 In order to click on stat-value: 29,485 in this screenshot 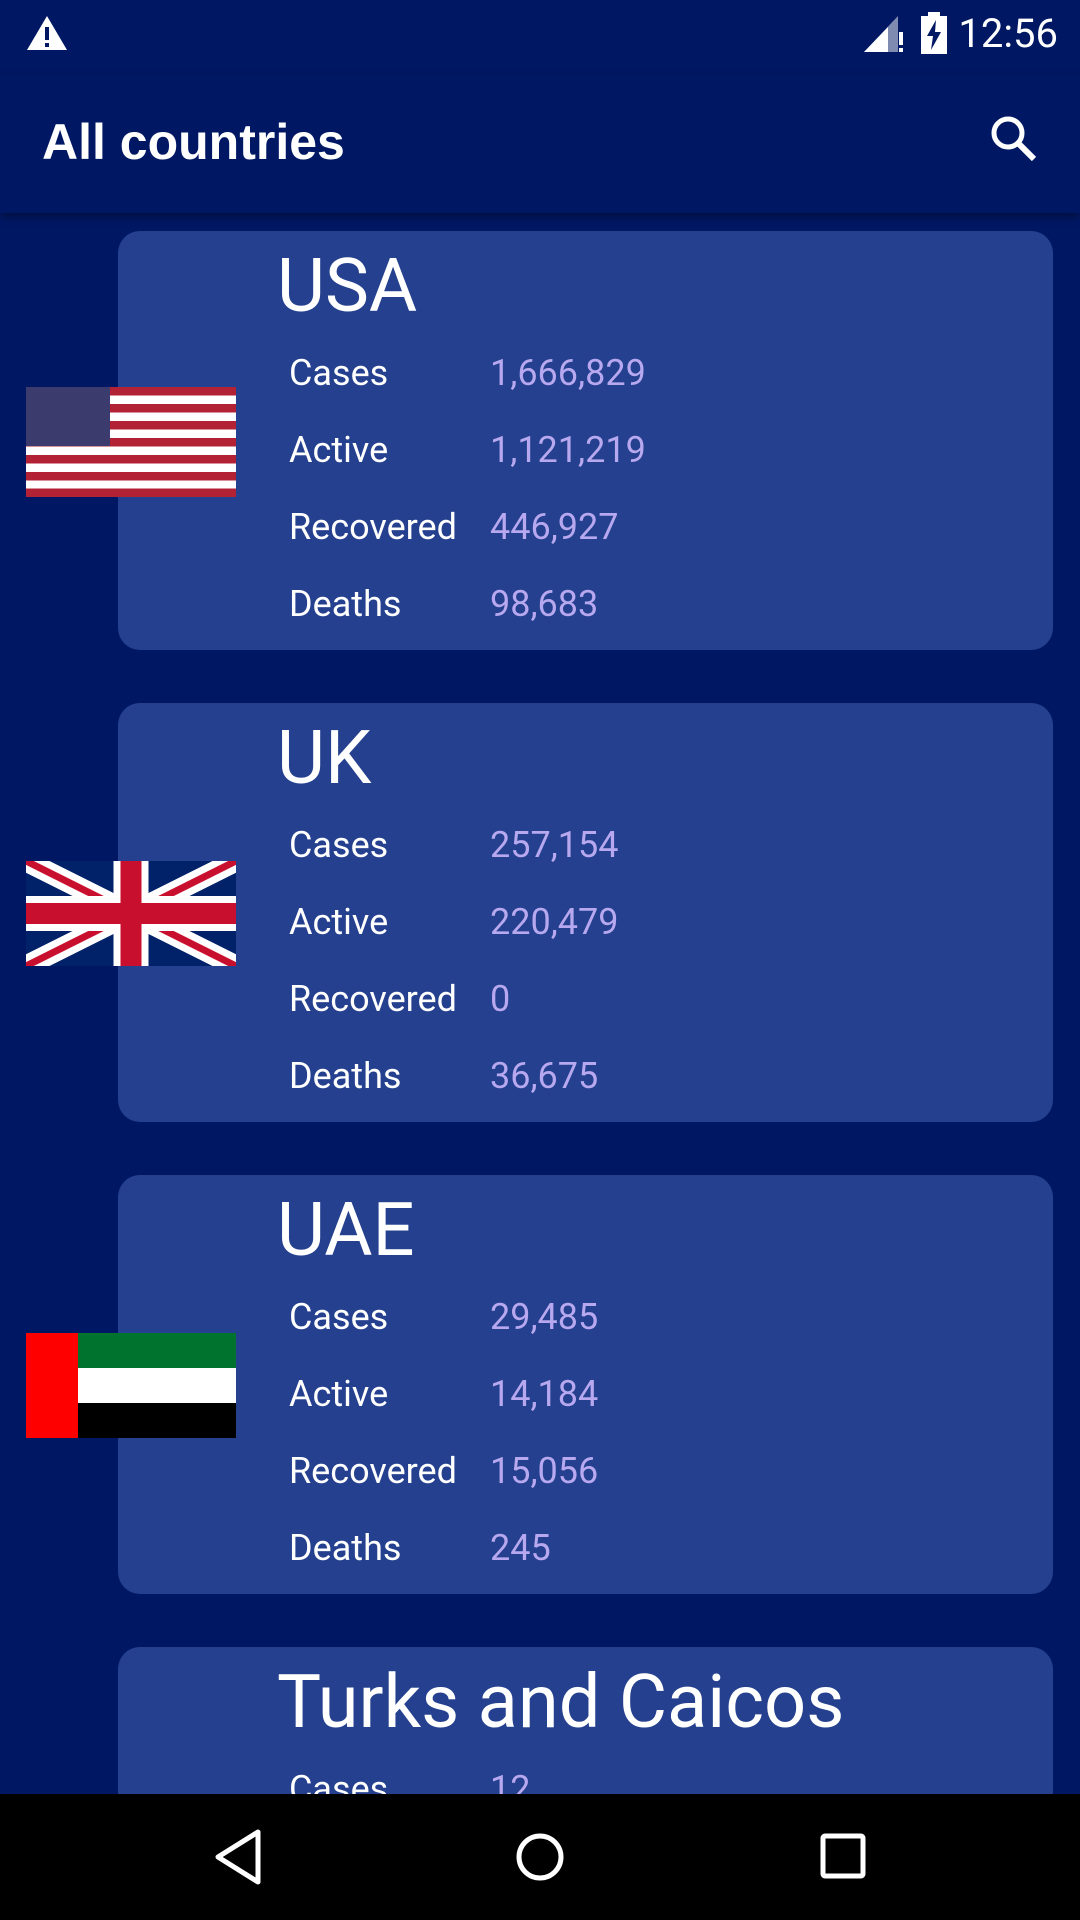, I will do `click(544, 1317)`.